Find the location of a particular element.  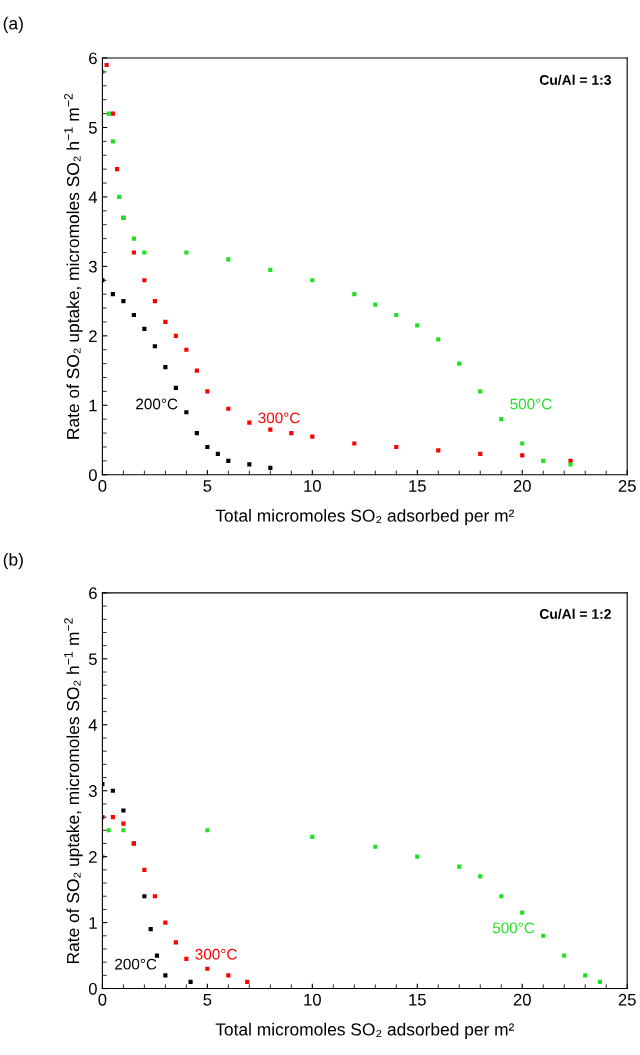

annotation: Cu/Al = 1:3 is located at coordinates (575, 80).